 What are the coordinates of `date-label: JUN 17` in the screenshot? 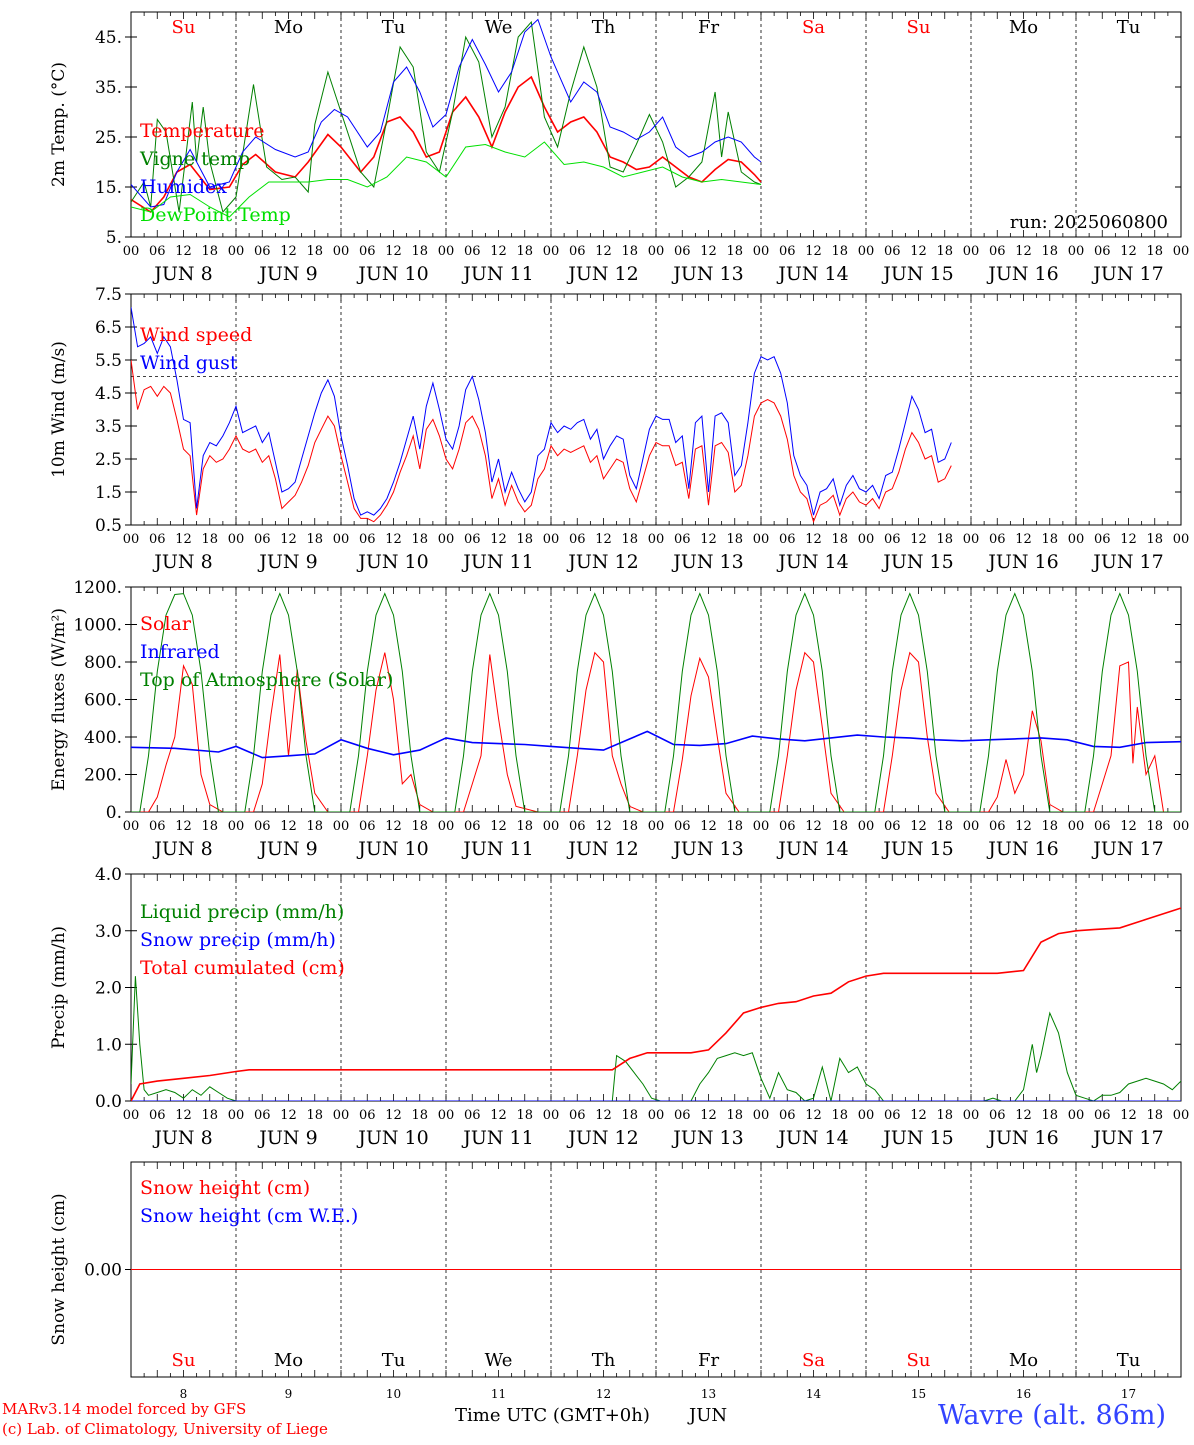 It's located at (1127, 849).